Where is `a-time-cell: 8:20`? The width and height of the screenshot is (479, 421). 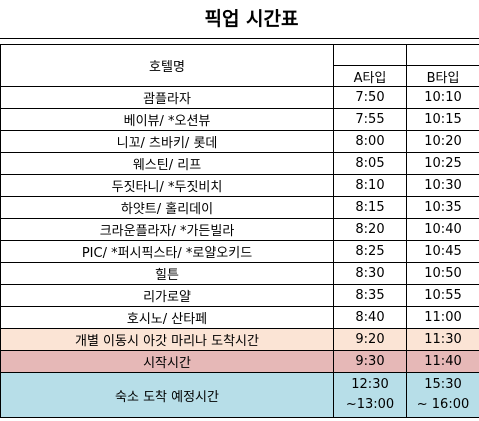
a-time-cell: 8:20 is located at coordinates (370, 229).